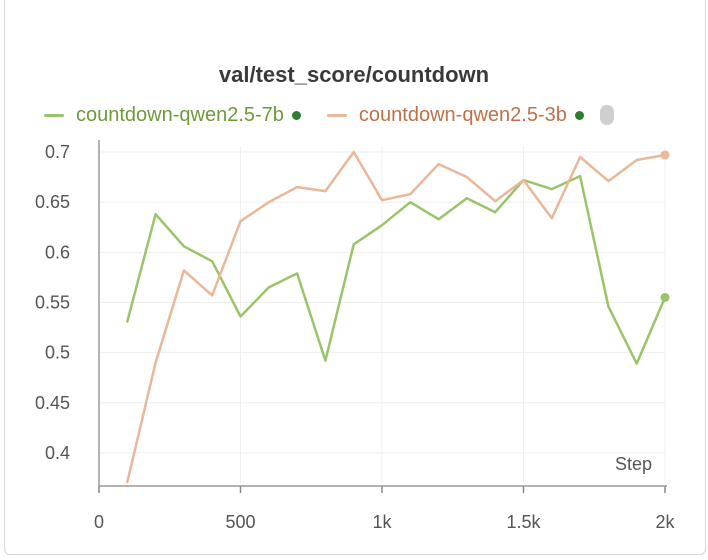 This screenshot has width=708, height=560. Describe the element at coordinates (240, 522) in the screenshot. I see `x-tick-label: 500` at that location.